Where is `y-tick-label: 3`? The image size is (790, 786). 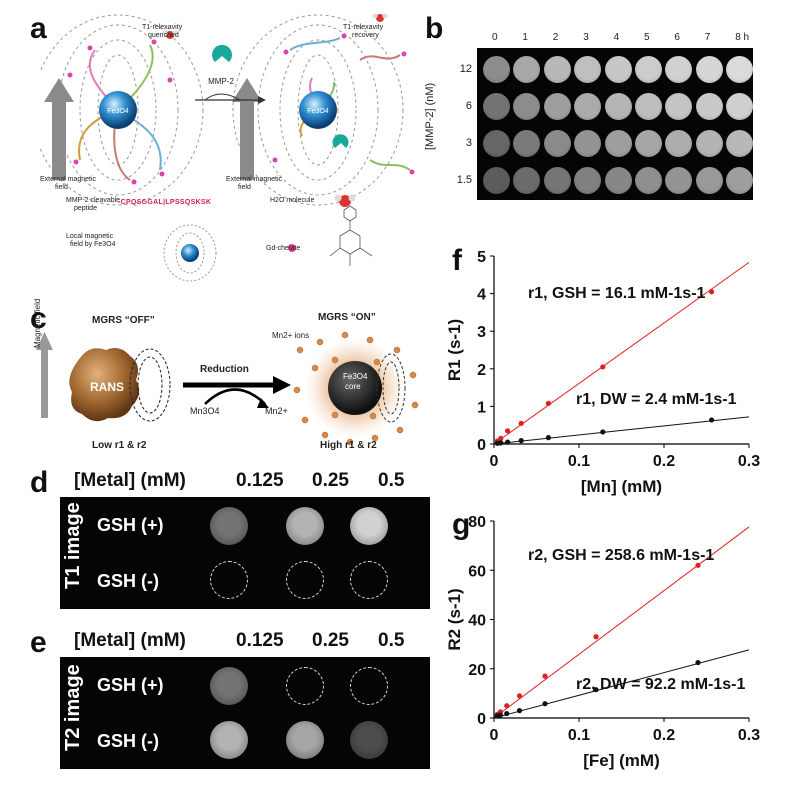 y-tick-label: 3 is located at coordinates (481, 332).